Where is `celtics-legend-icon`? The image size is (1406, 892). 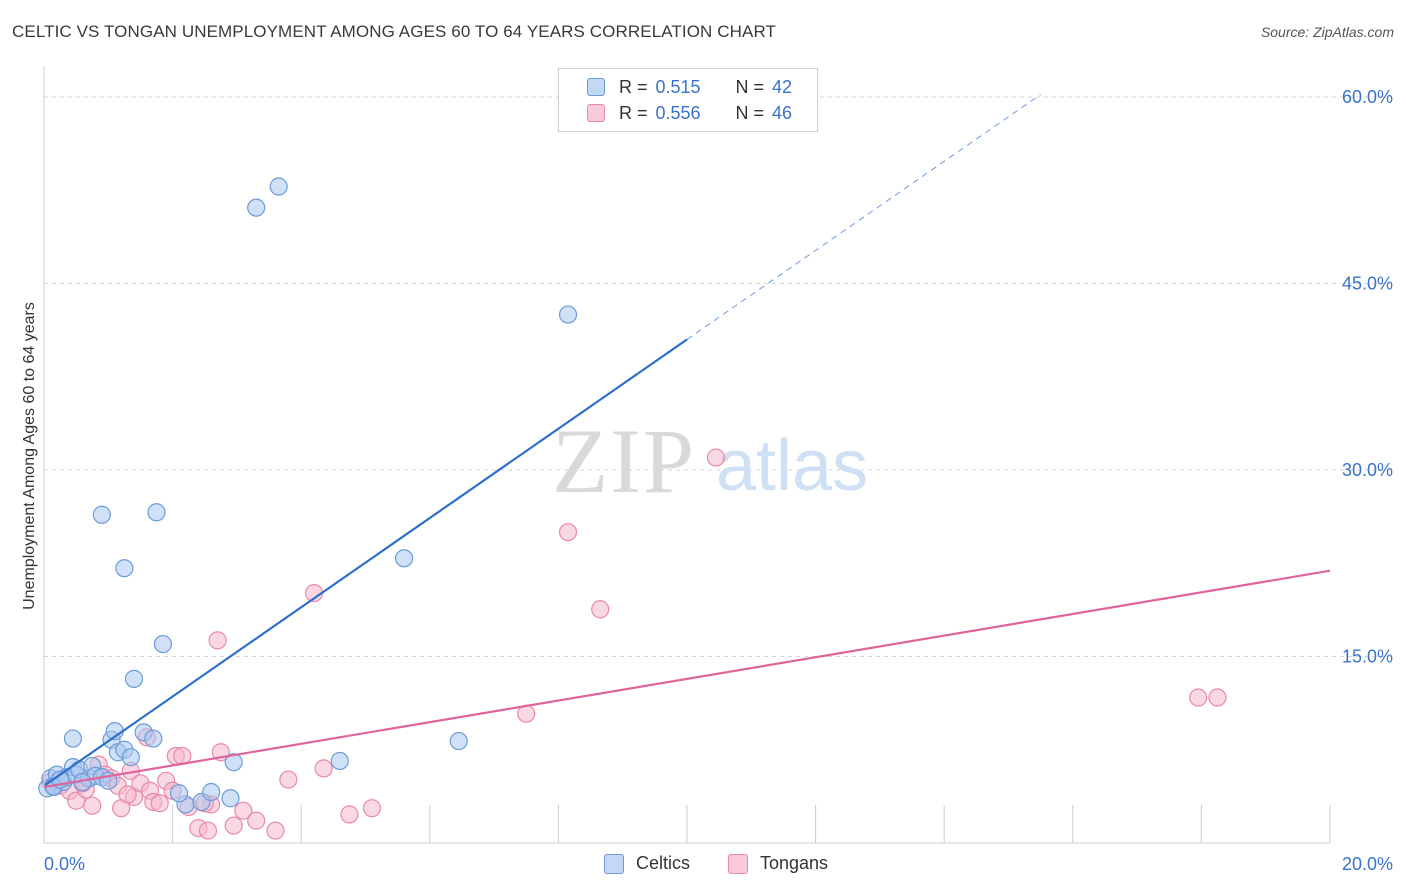
celtics-legend-icon is located at coordinates (614, 863).